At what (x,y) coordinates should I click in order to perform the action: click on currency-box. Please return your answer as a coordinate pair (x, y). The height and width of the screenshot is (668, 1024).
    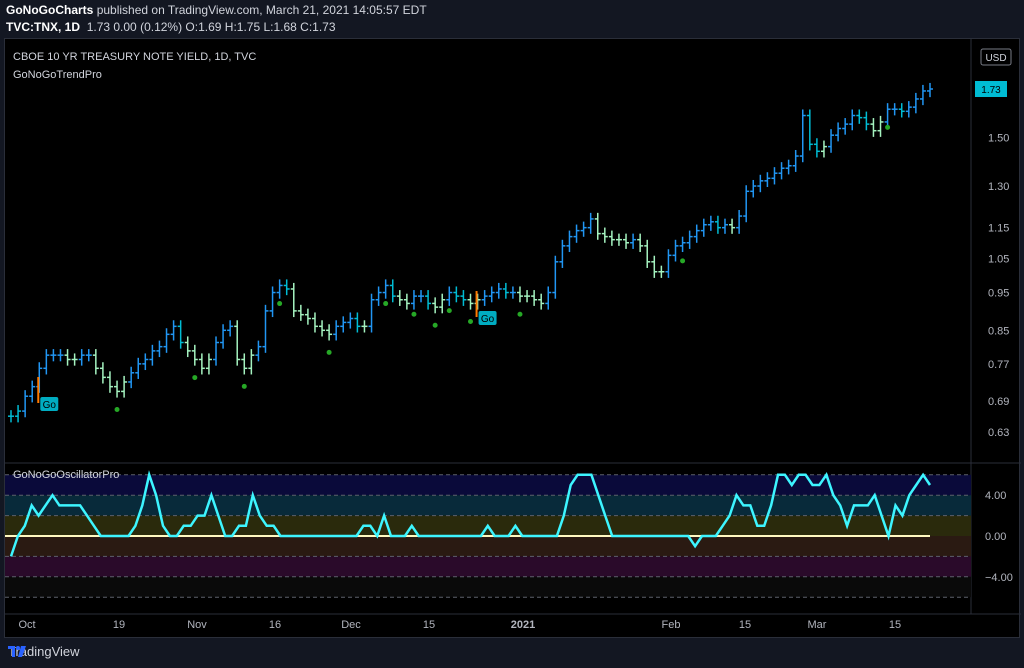
    Looking at the image, I should click on (996, 57).